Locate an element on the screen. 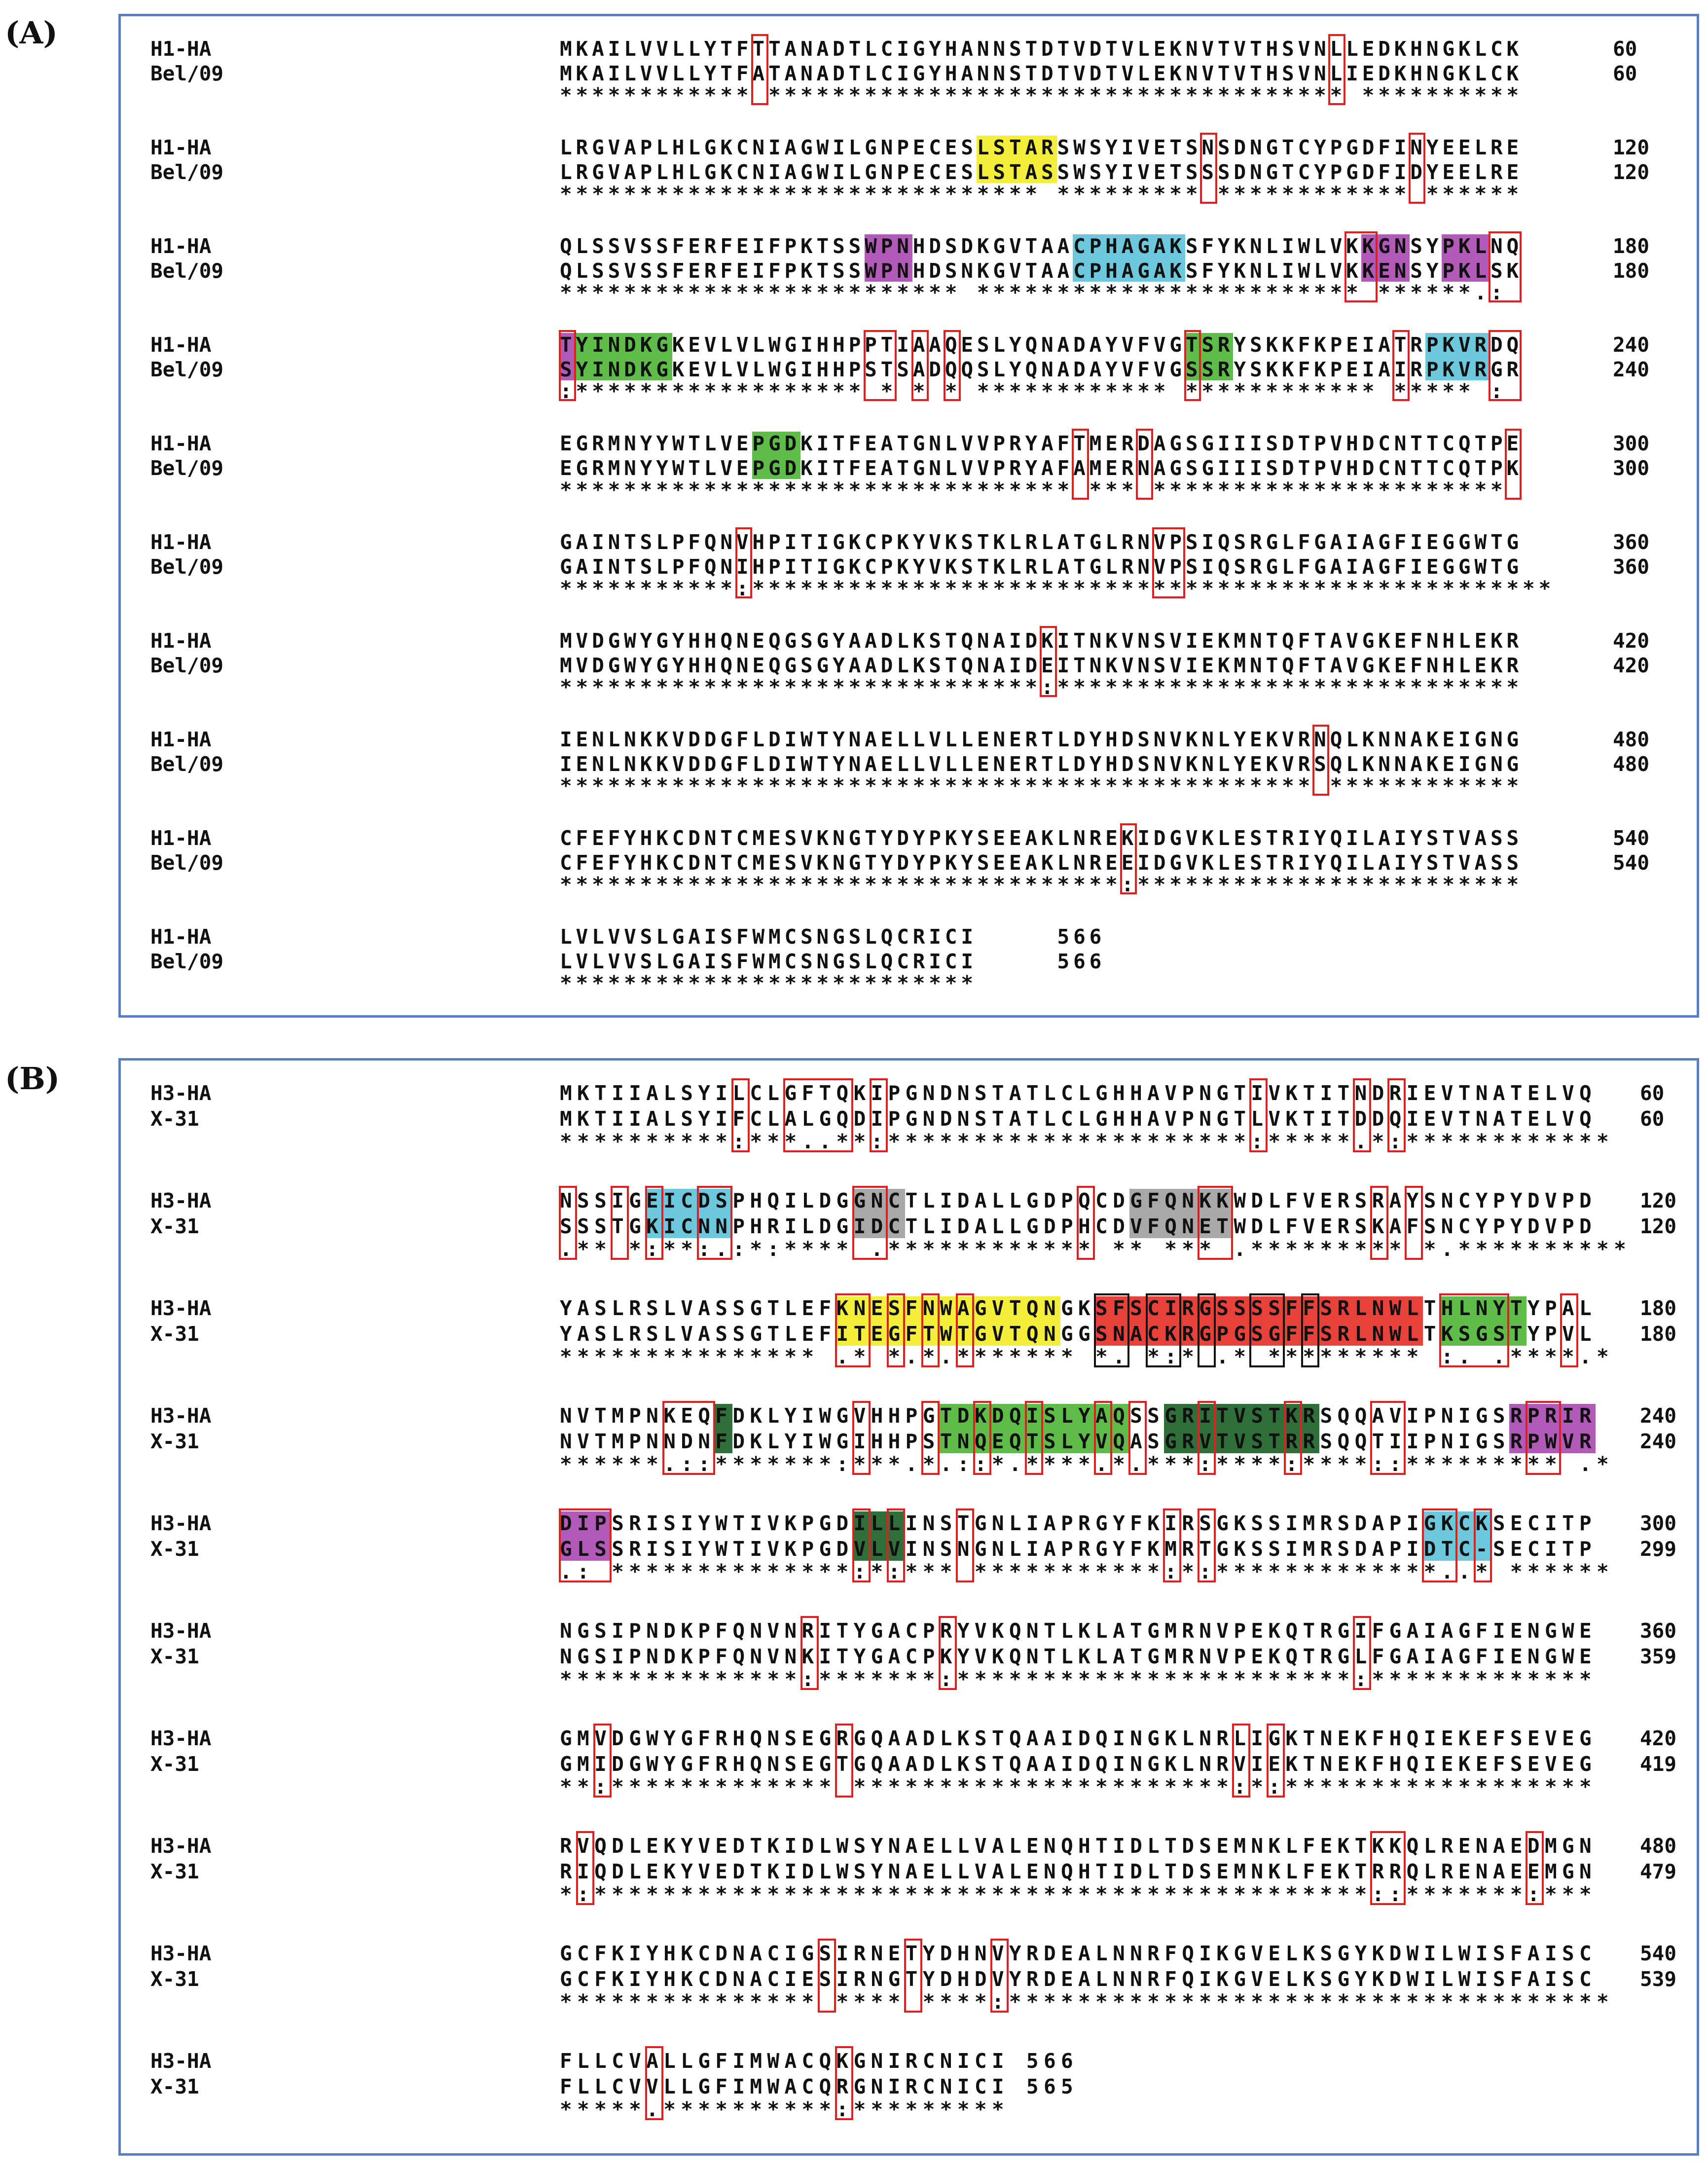 Image resolution: width=1708 pixels, height=2168 pixels. position-number: 480 is located at coordinates (1631, 740).